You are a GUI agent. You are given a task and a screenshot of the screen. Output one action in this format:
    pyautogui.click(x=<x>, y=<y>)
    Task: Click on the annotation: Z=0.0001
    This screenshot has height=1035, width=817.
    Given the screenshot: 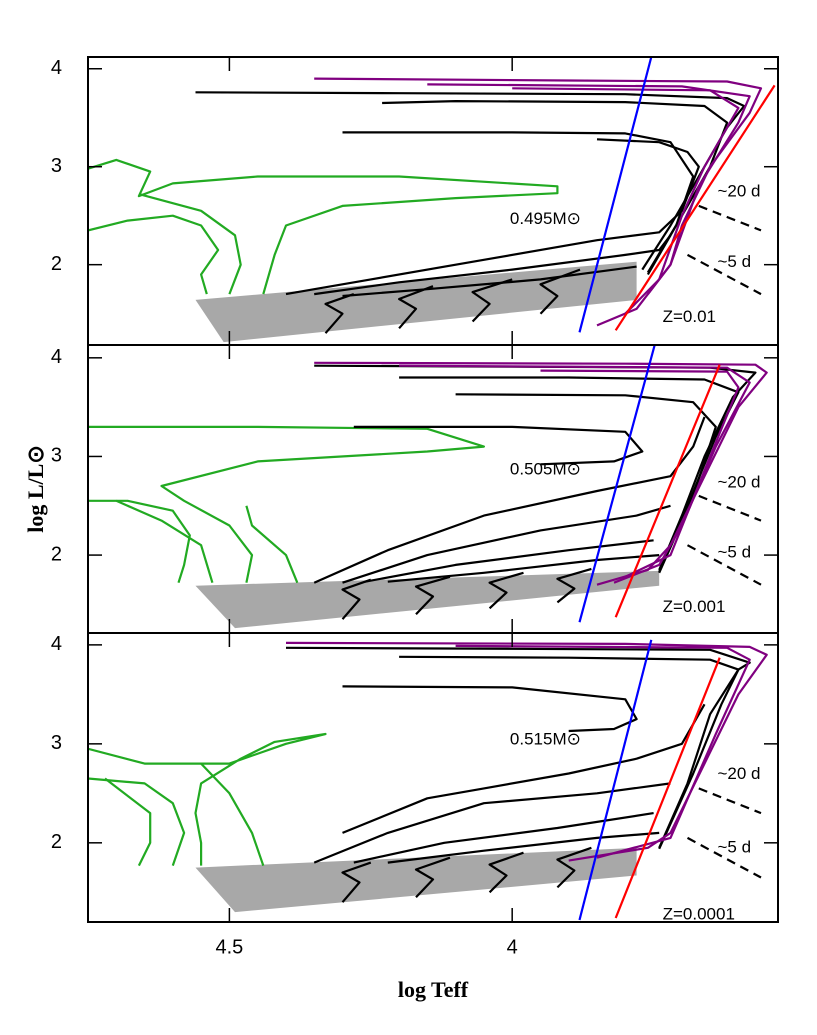 What is the action you would take?
    pyautogui.click(x=699, y=914)
    